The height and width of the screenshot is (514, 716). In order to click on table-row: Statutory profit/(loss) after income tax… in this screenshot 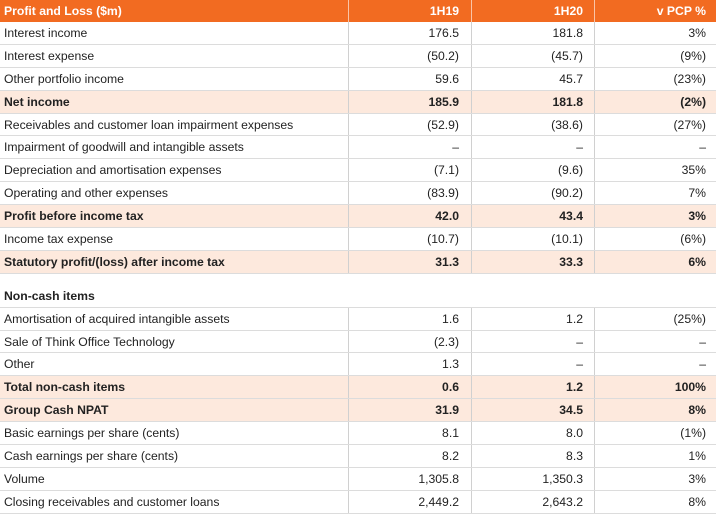, I will do `click(358, 262)`.